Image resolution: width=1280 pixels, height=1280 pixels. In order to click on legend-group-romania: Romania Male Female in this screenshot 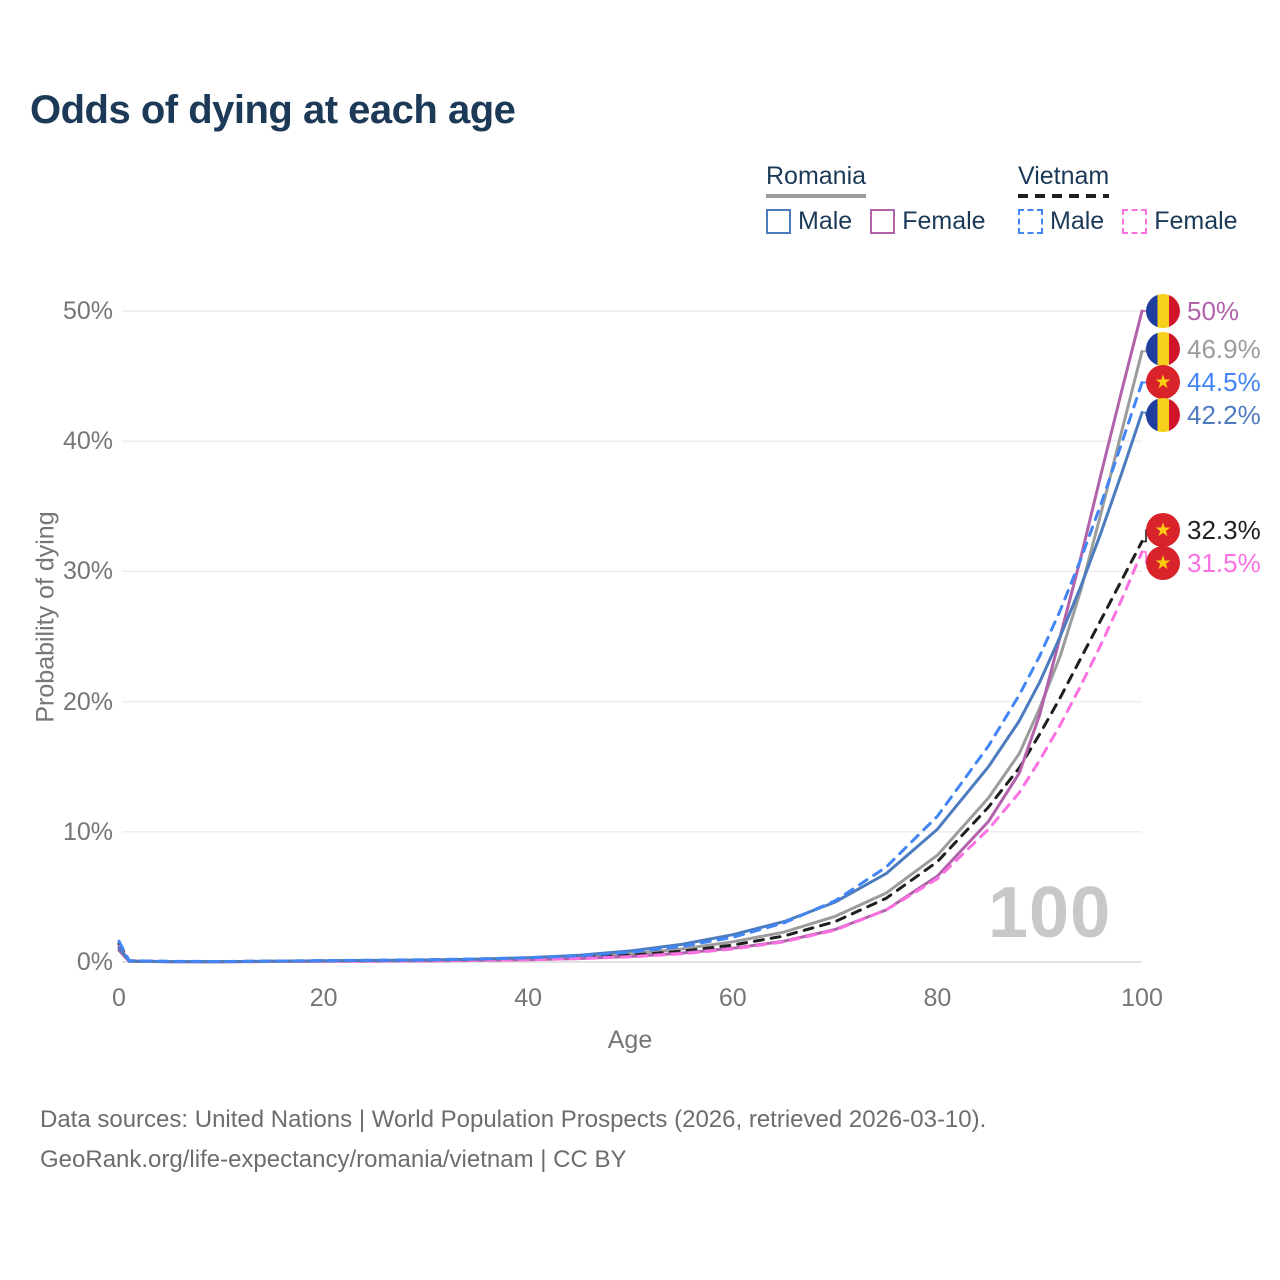, I will do `click(885, 199)`.